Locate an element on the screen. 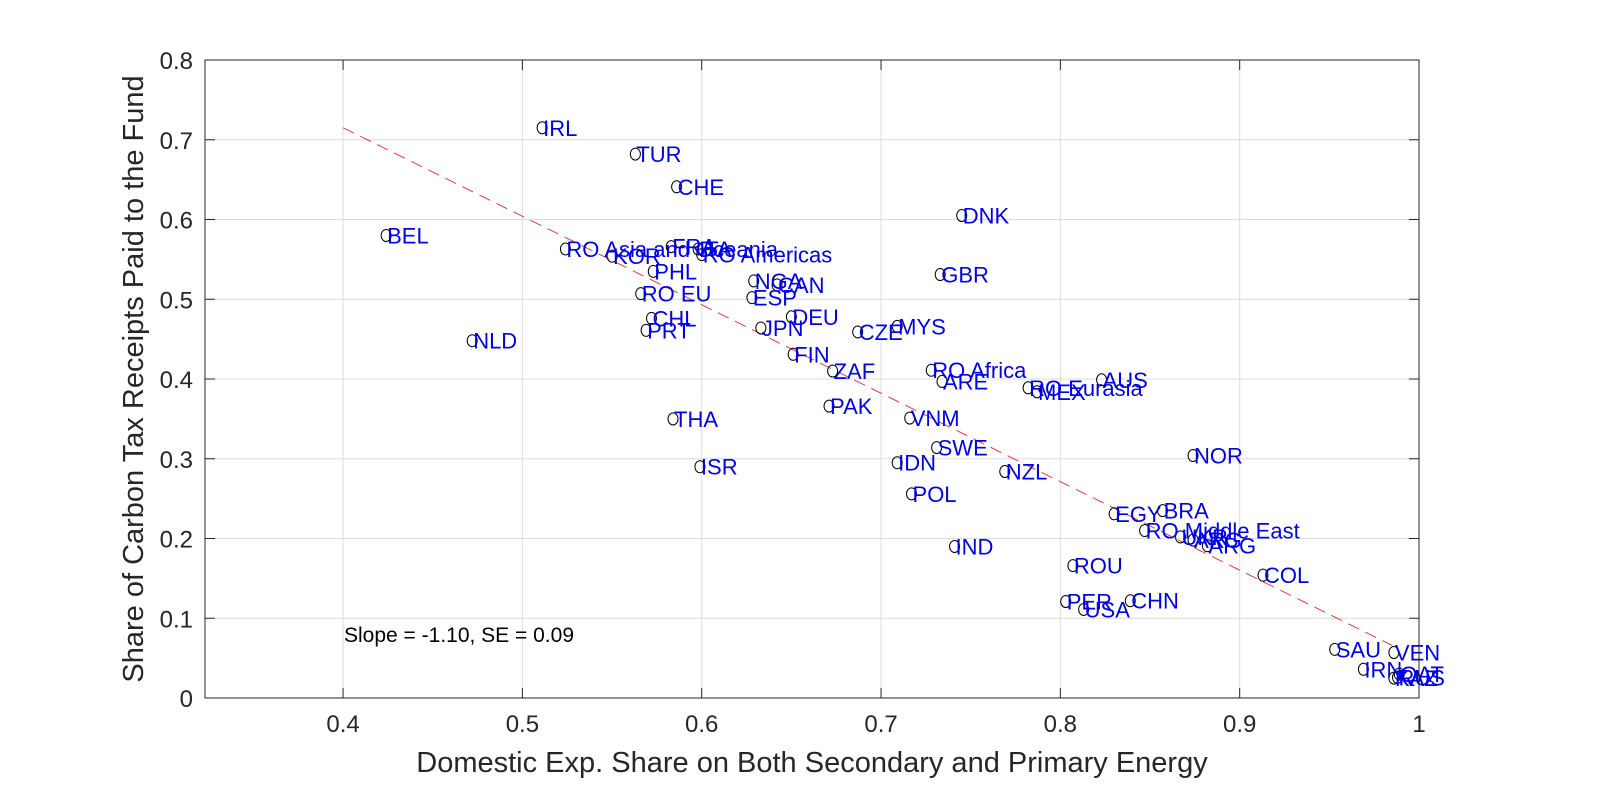 Image resolution: width=1600 pixels, height=800 pixels. data-label: RO Eurasia is located at coordinates (1086, 388).